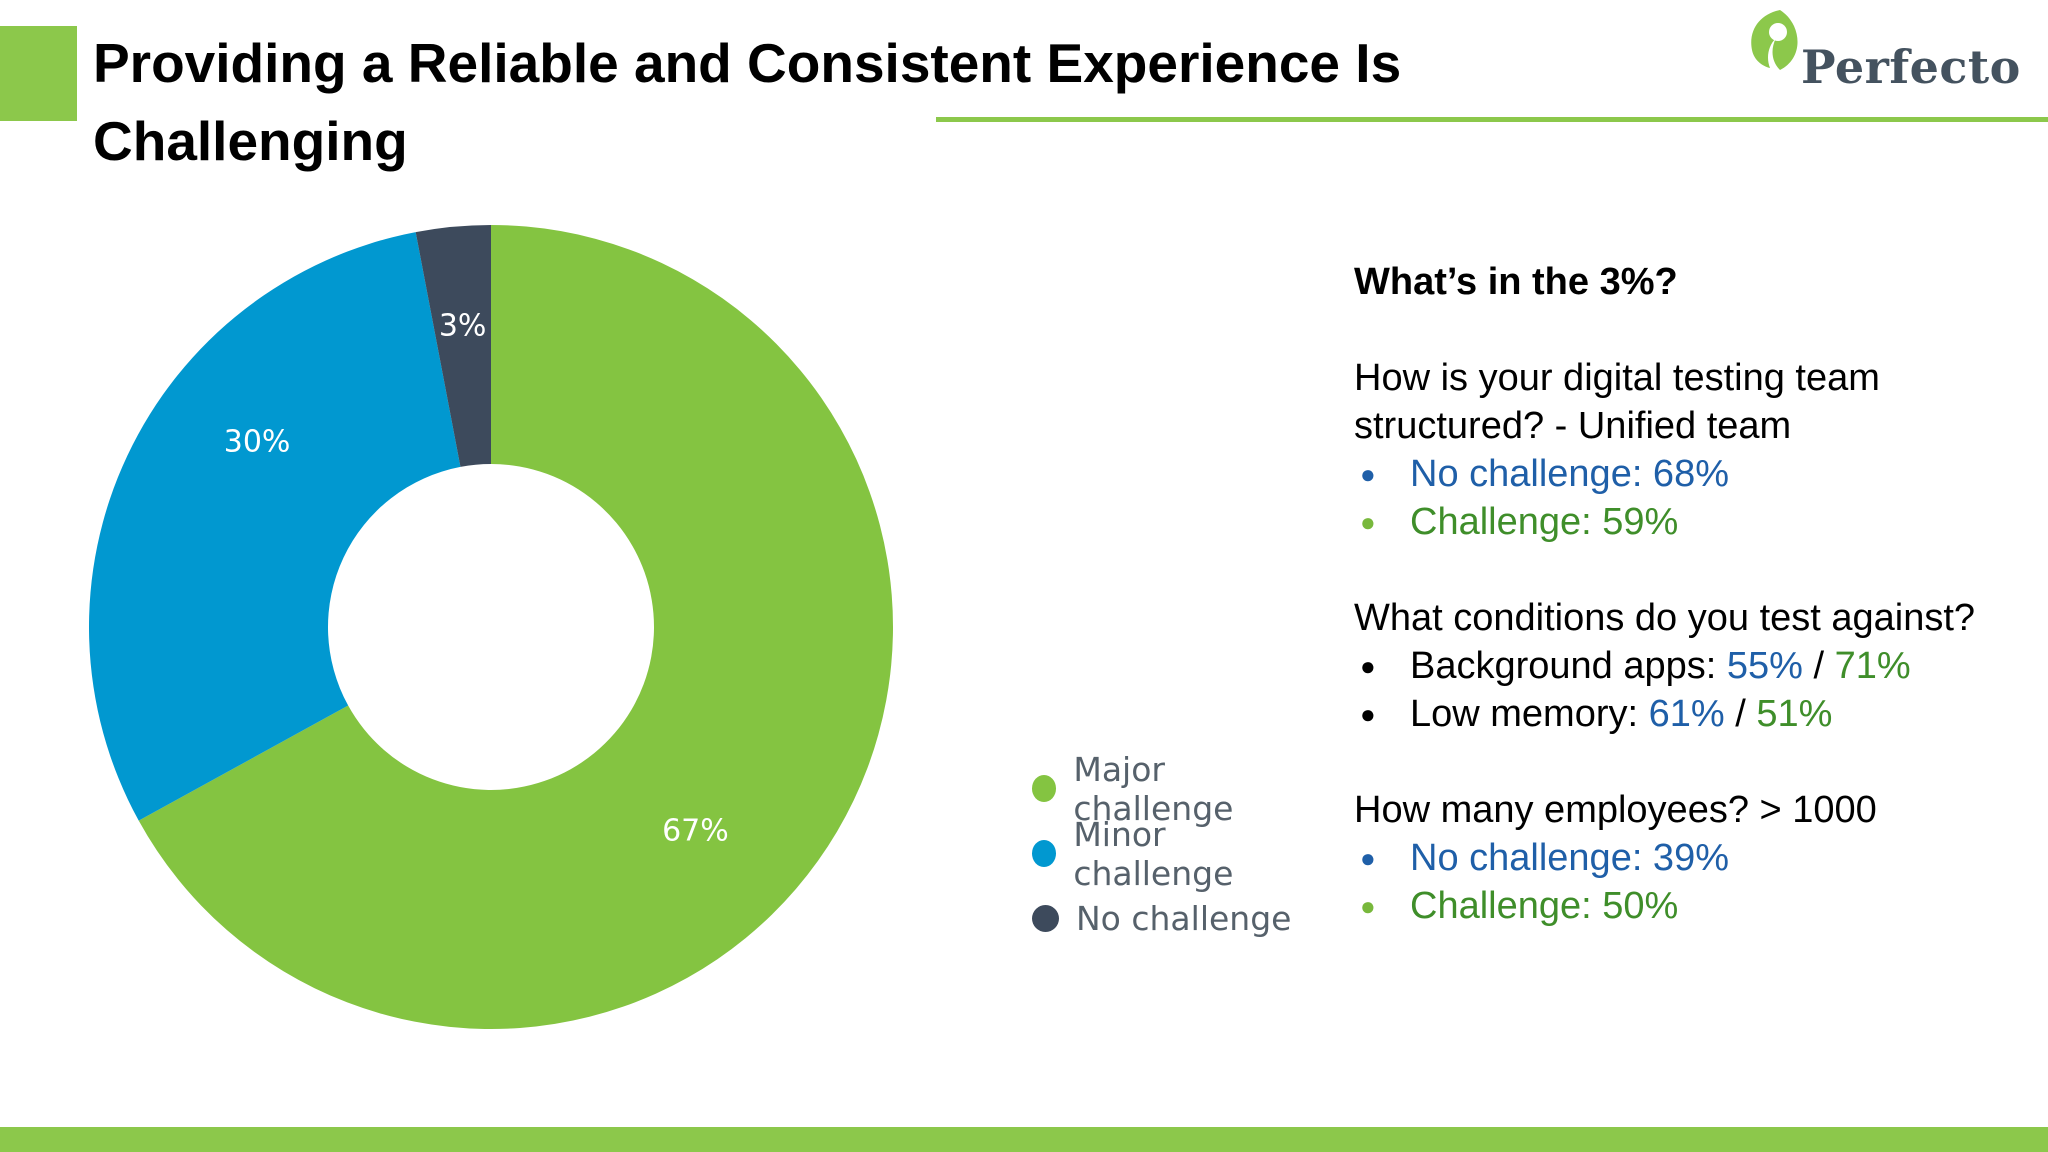  Describe the element at coordinates (1044, 788) in the screenshot. I see `legend-swatch-major` at that location.